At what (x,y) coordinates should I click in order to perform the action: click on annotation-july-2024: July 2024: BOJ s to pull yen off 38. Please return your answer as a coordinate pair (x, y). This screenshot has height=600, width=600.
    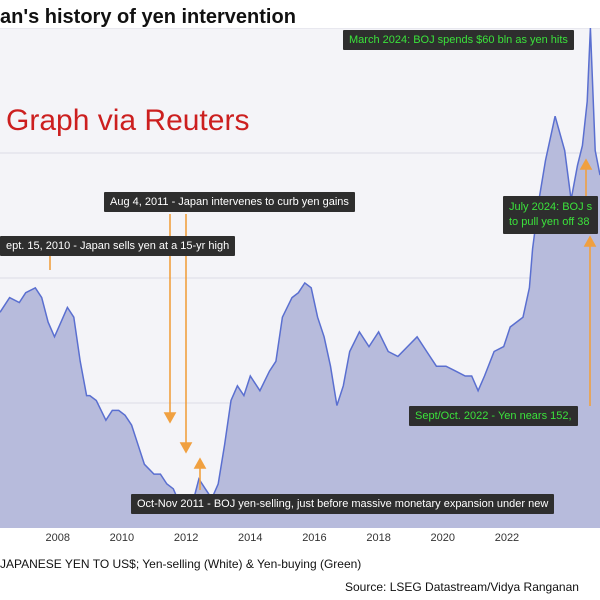
    Looking at the image, I should click on (551, 215).